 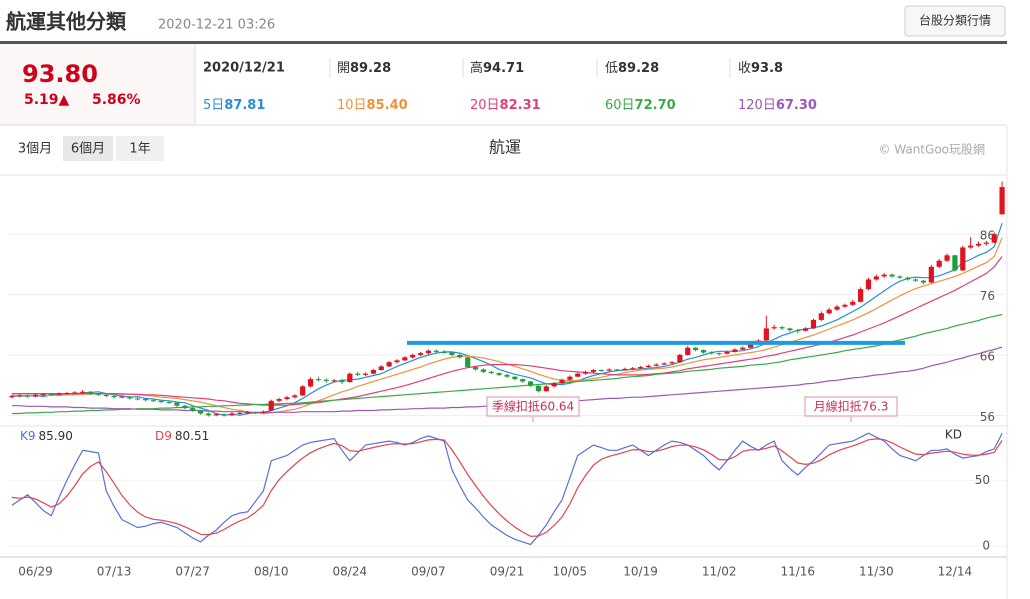 I want to click on range-label: 6個月, so click(x=88, y=149).